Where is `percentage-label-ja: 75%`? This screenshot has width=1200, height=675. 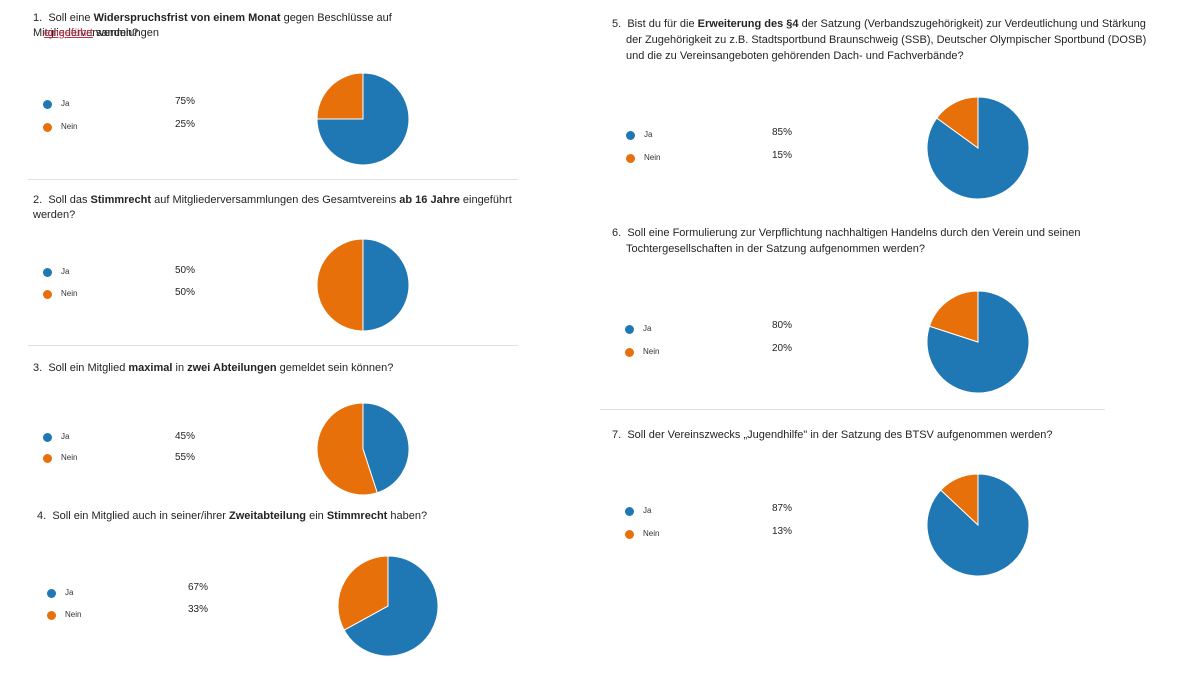
percentage-label-ja: 75% is located at coordinates (185, 101).